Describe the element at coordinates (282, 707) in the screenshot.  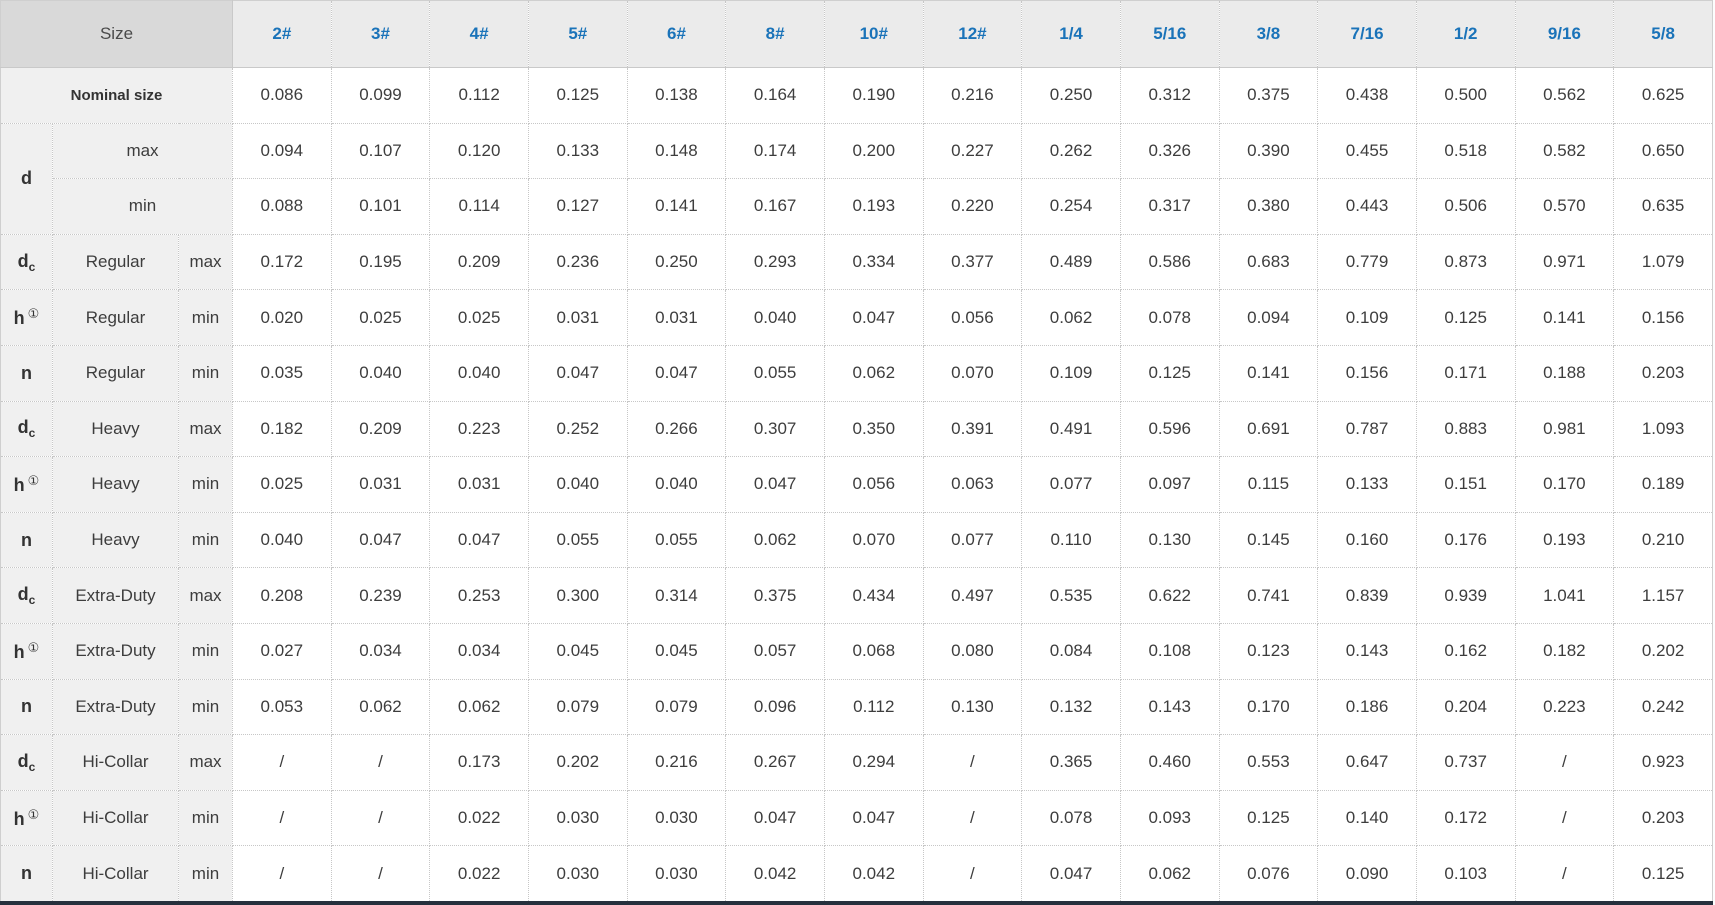
I see `data-cell: 0.053` at that location.